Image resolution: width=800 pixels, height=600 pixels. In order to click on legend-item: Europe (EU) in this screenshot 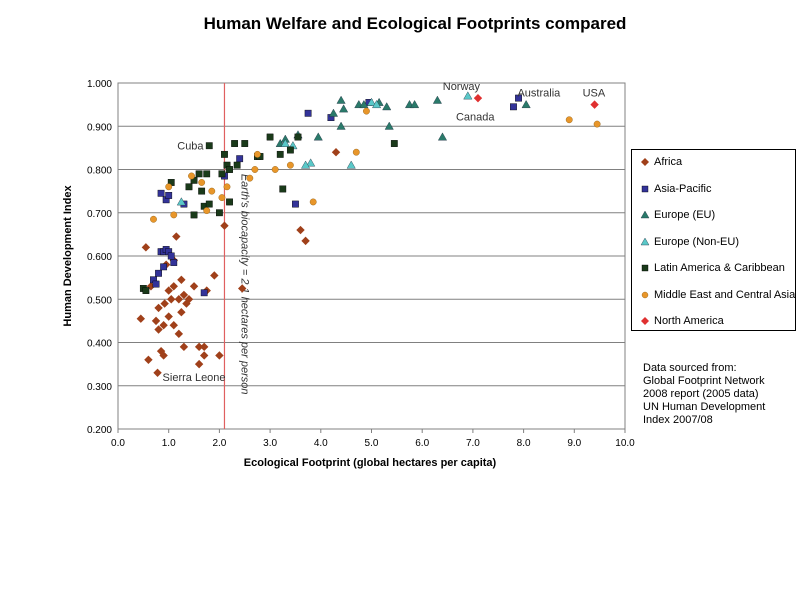, I will do `click(677, 215)`.